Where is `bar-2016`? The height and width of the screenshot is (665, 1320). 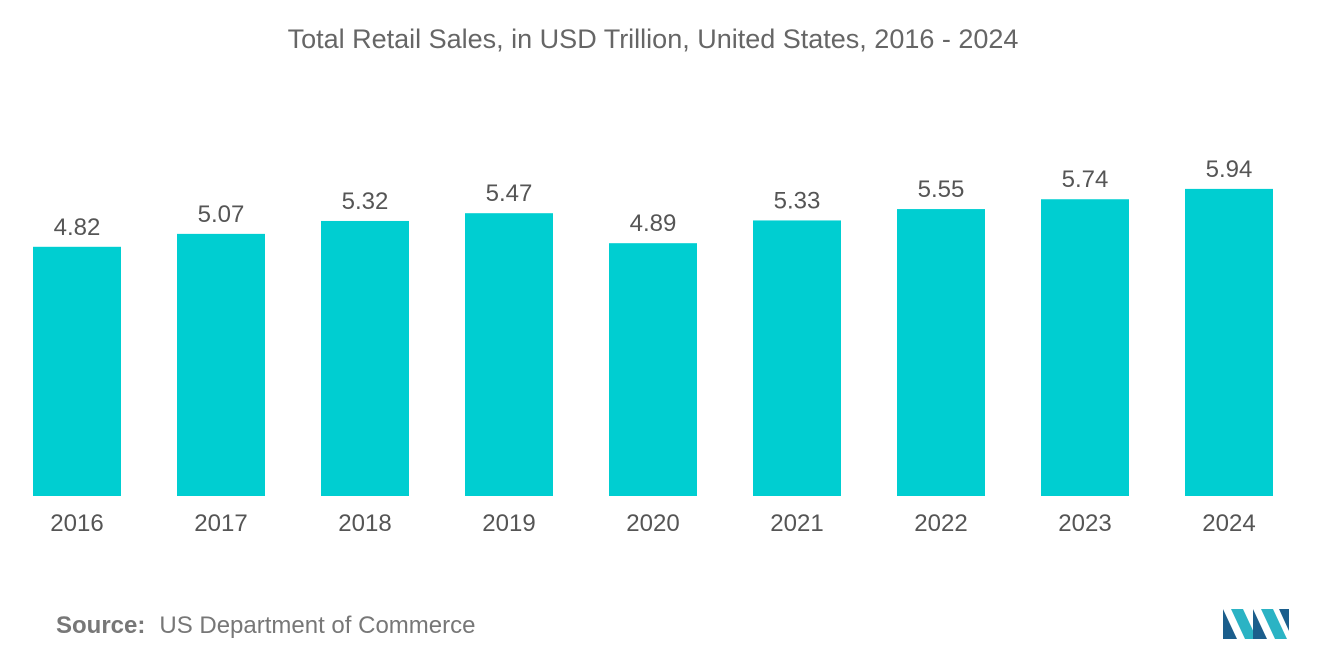
bar-2016 is located at coordinates (77, 371).